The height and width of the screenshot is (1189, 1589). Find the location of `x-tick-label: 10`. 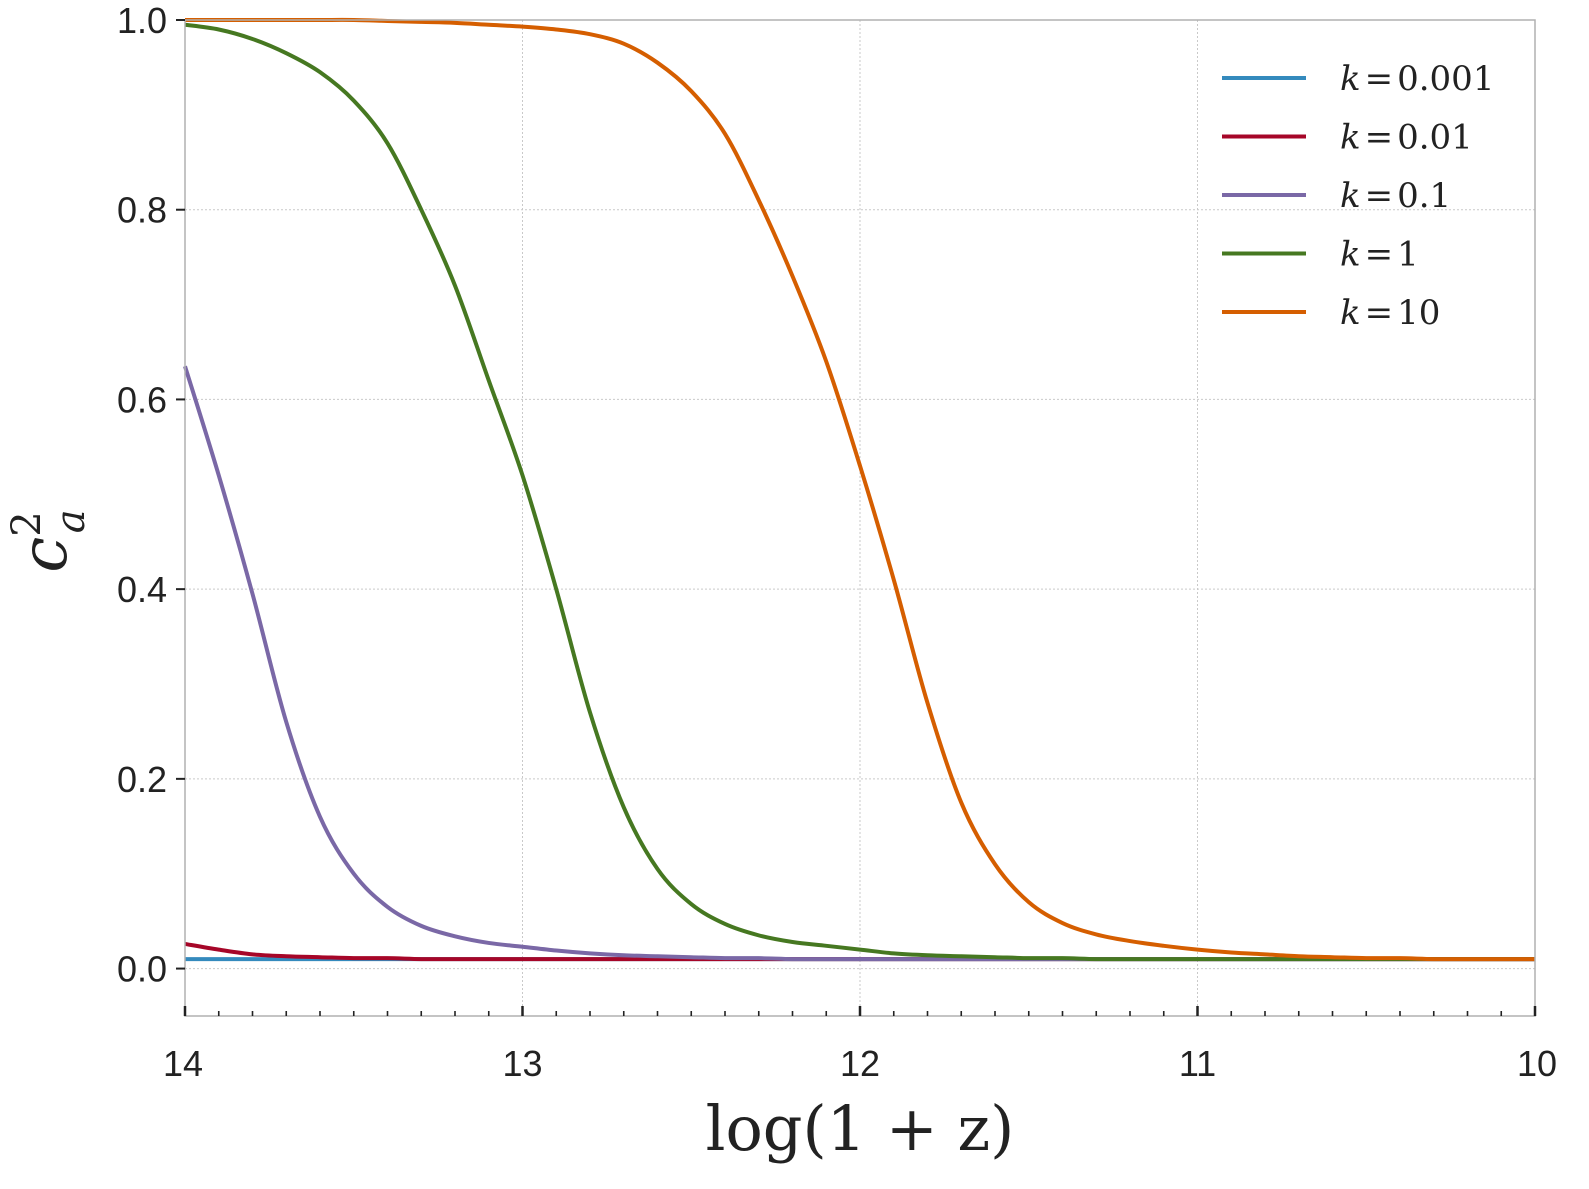

x-tick-label: 10 is located at coordinates (1537, 1063).